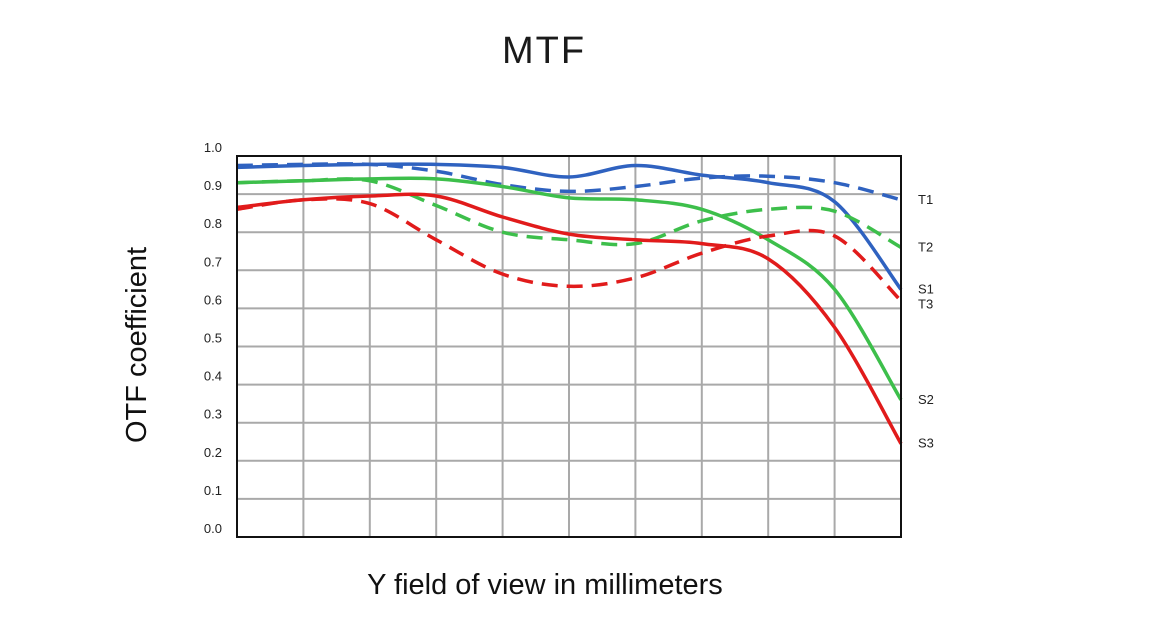  What do you see at coordinates (545, 585) in the screenshot?
I see `x-axis-label: Y field of view in millimeters` at bounding box center [545, 585].